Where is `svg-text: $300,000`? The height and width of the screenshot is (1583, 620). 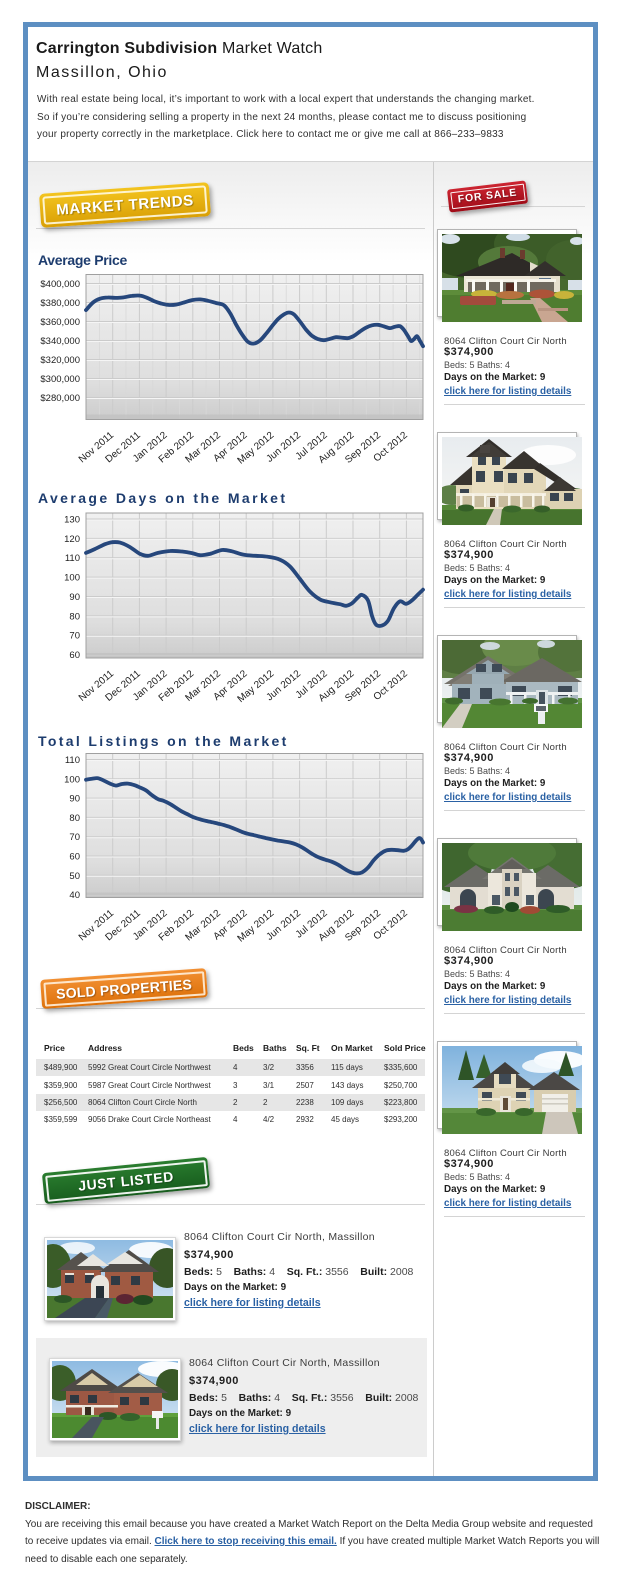 svg-text: $300,000 is located at coordinates (60, 379).